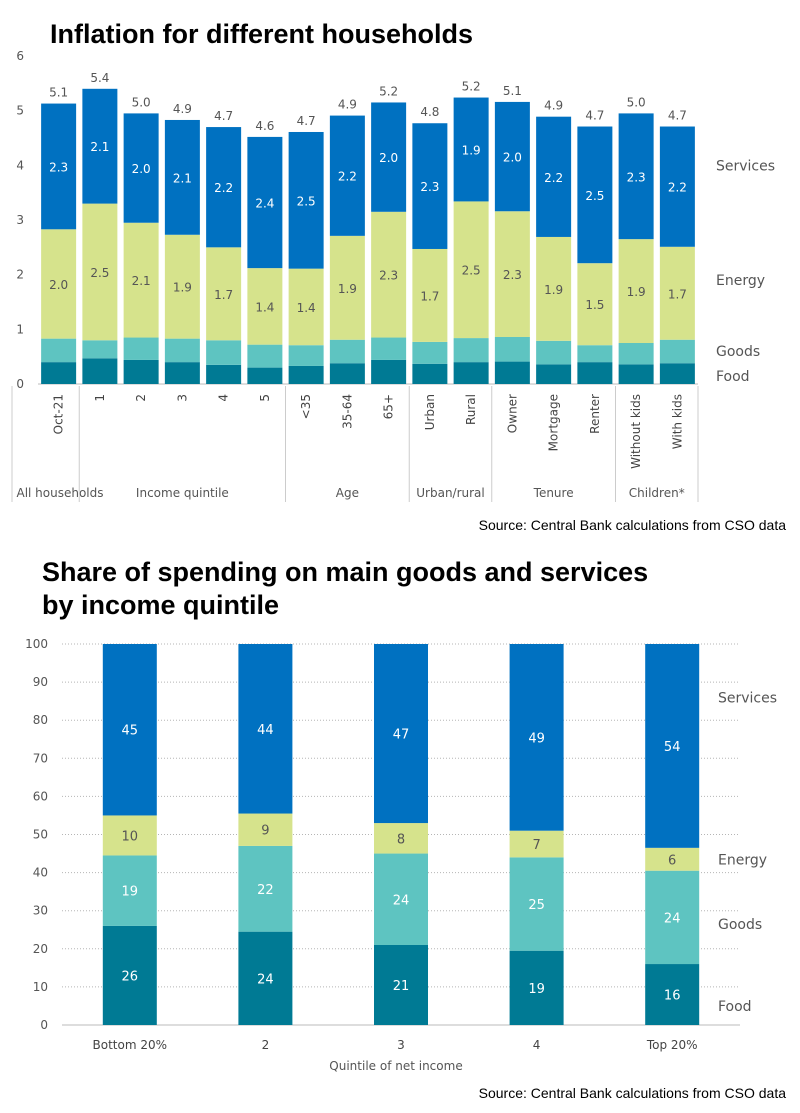 The width and height of the screenshot is (800, 1113). I want to click on x-tick-label: Urban, so click(430, 412).